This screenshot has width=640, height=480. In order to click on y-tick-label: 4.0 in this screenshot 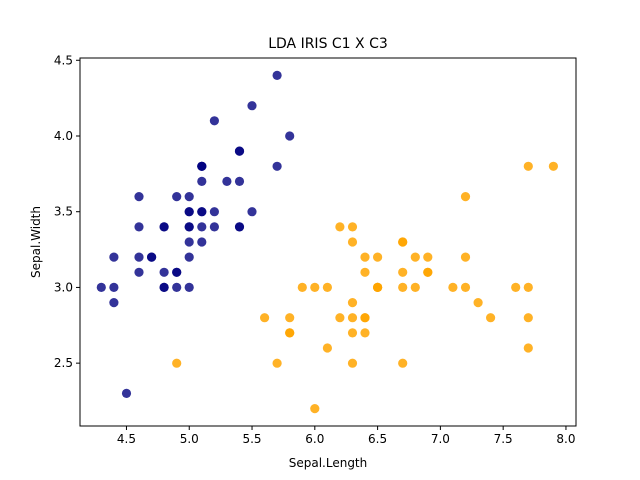, I will do `click(63, 136)`.